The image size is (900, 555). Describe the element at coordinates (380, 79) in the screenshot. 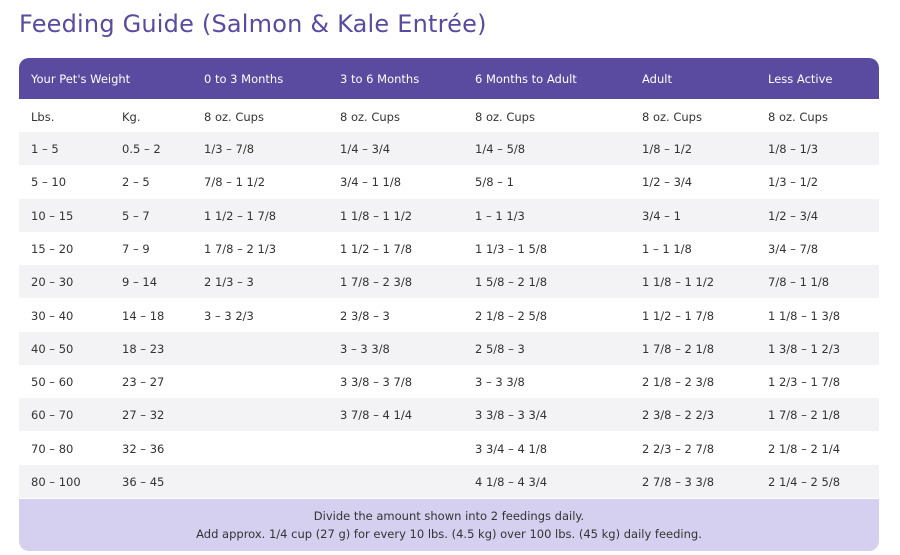

I see `header-3-6-months: 3 to 6 Months` at that location.